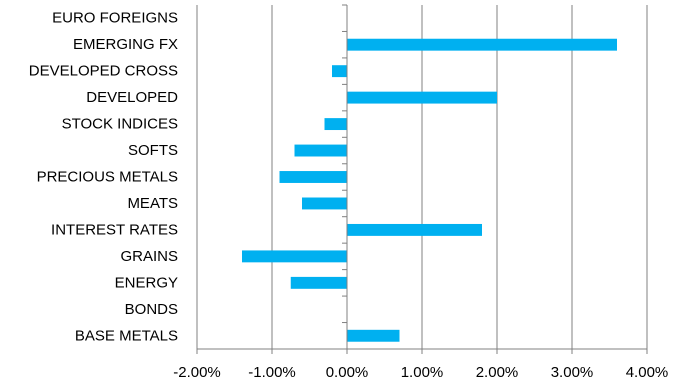  Describe the element at coordinates (120, 124) in the screenshot. I see `category-label: STOCK INDICES` at that location.